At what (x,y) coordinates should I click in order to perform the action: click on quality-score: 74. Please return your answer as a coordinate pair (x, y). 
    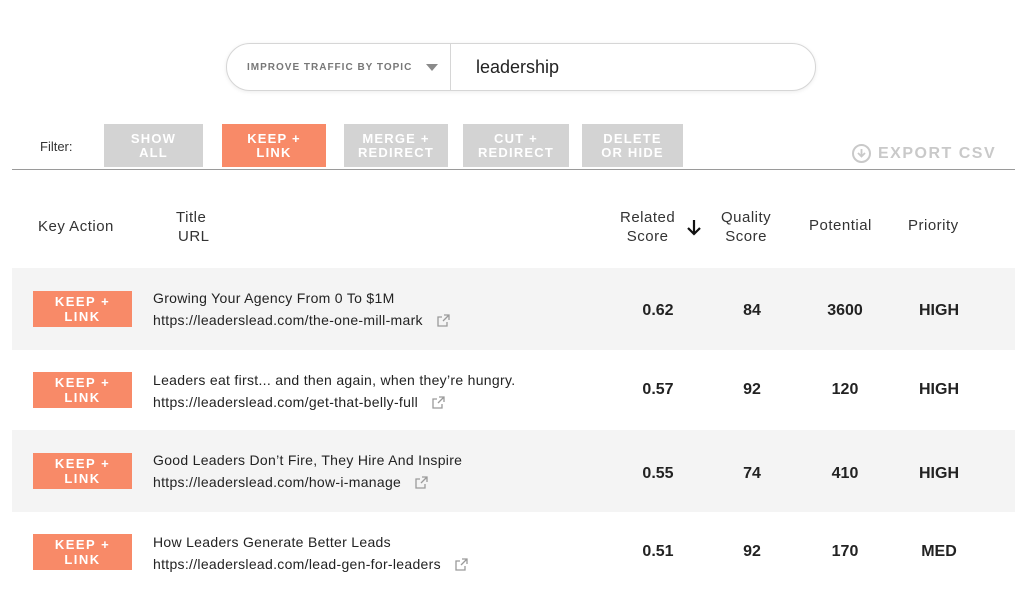
    Looking at the image, I should click on (752, 473).